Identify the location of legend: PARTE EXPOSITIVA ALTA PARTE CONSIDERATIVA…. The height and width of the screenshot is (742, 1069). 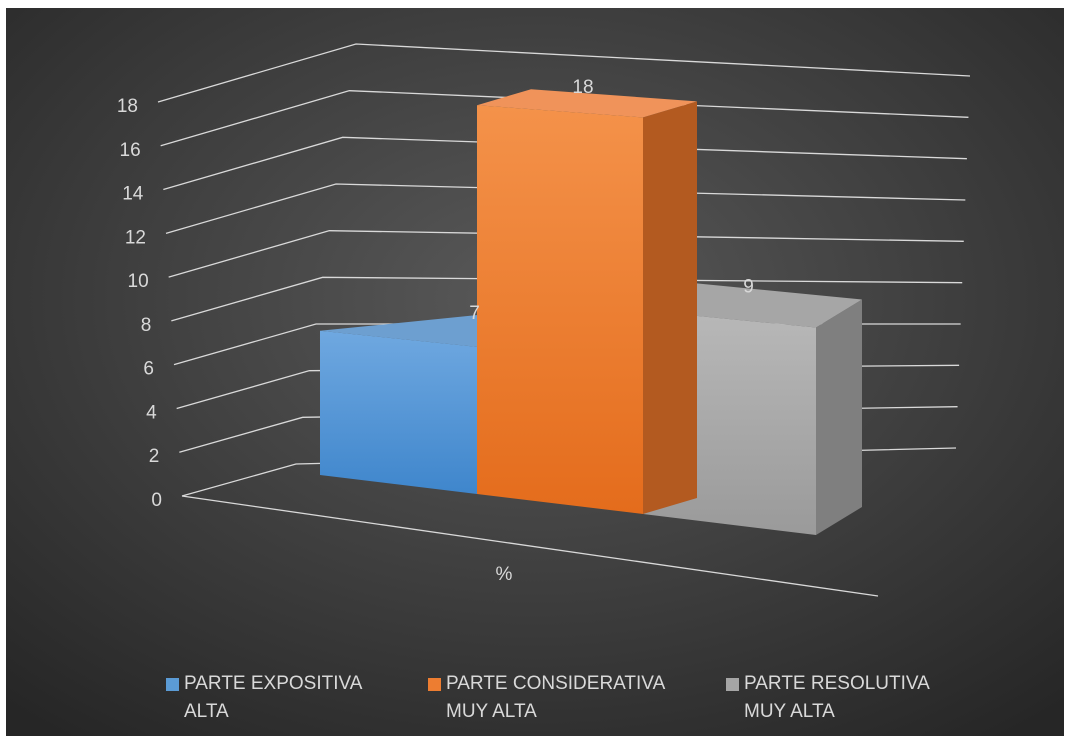
(576, 700).